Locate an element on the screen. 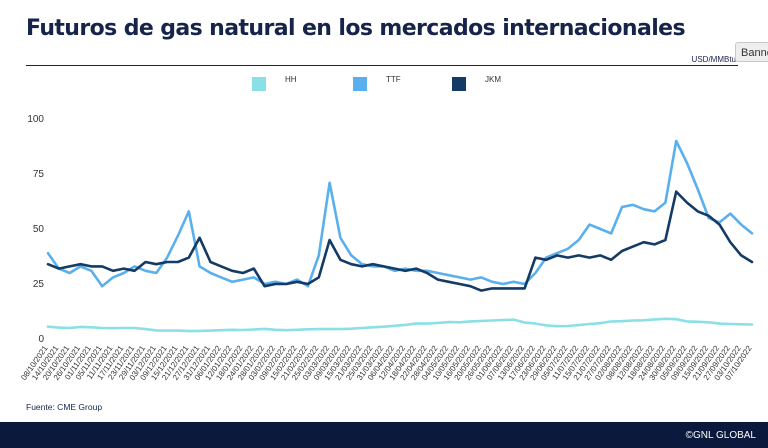 This screenshot has height=448, width=768. legend-label-hh: HH is located at coordinates (291, 79).